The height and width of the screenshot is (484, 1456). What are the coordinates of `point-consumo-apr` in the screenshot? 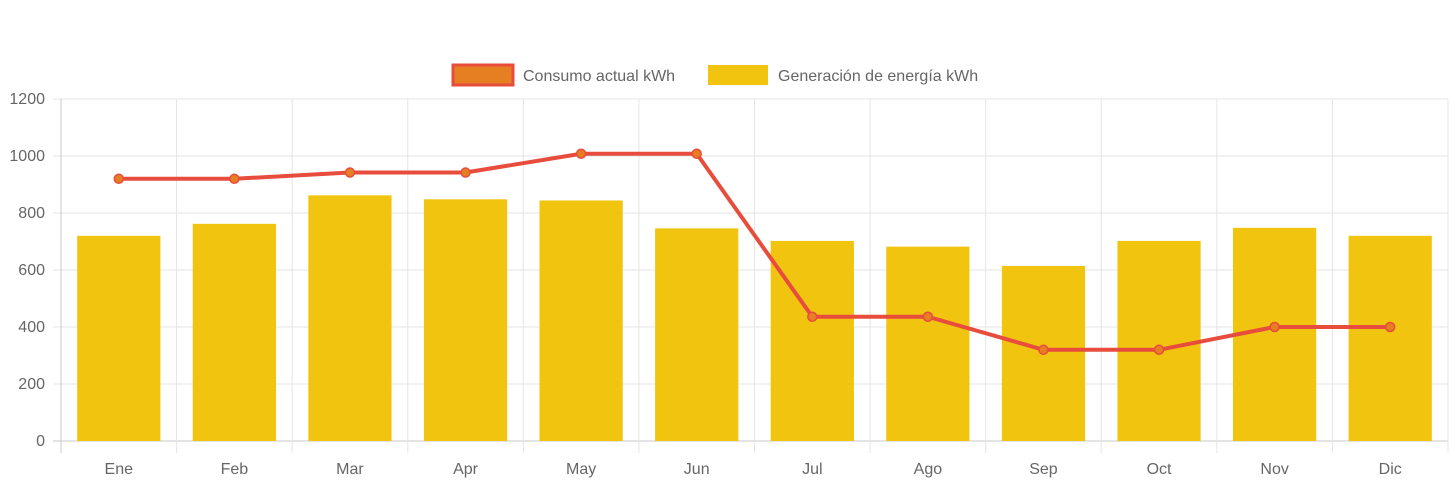 It's located at (465, 172).